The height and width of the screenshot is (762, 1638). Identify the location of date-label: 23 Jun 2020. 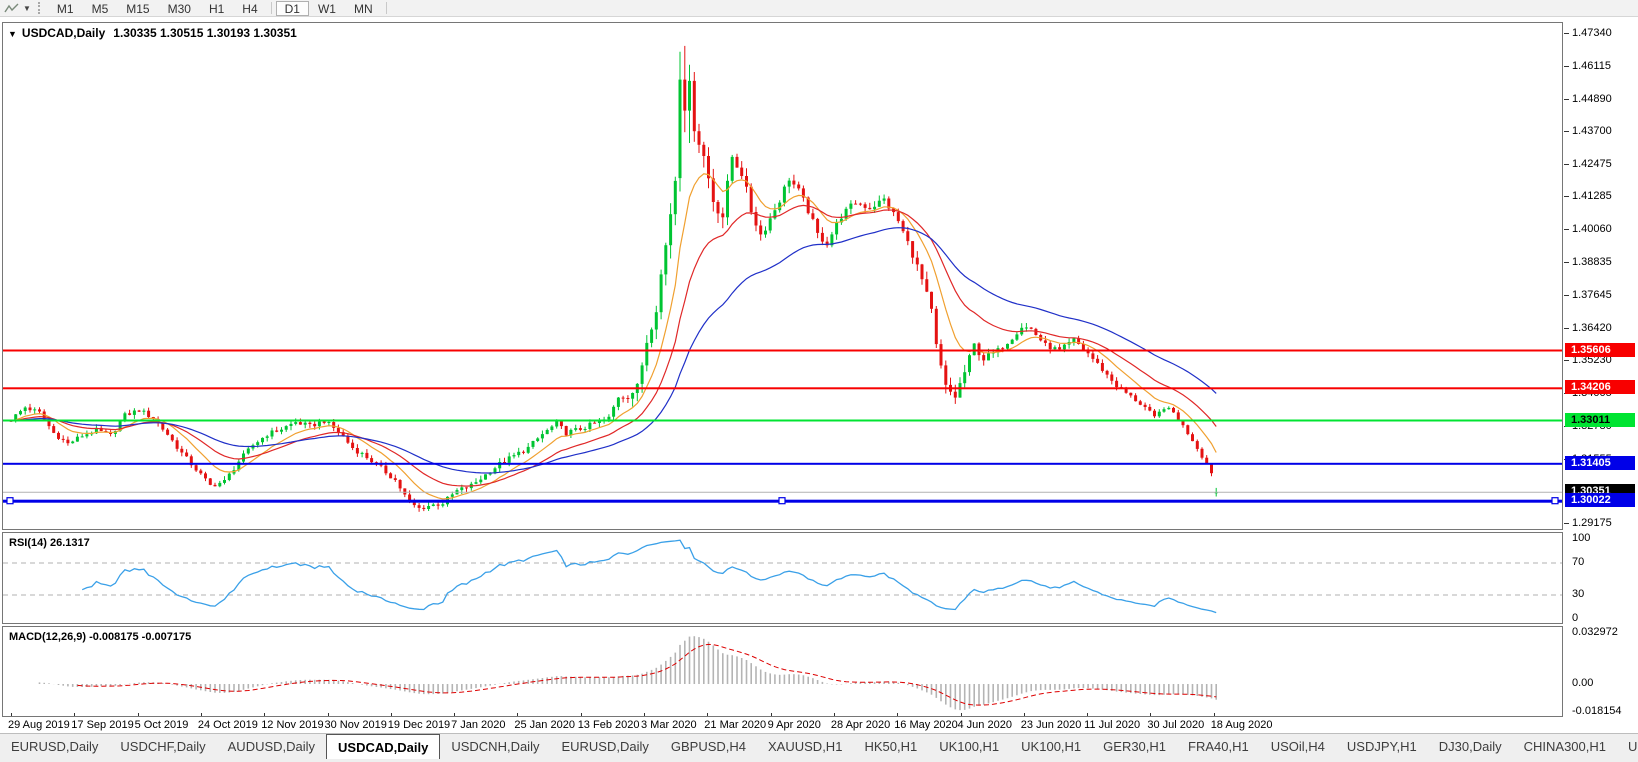
(1051, 725).